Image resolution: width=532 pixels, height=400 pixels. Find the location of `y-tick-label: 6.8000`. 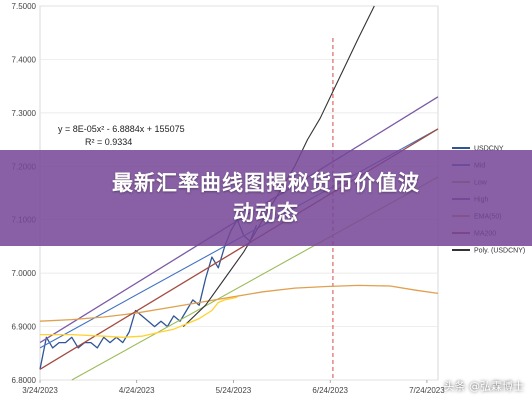

y-tick-label: 6.8000 is located at coordinates (24, 380).